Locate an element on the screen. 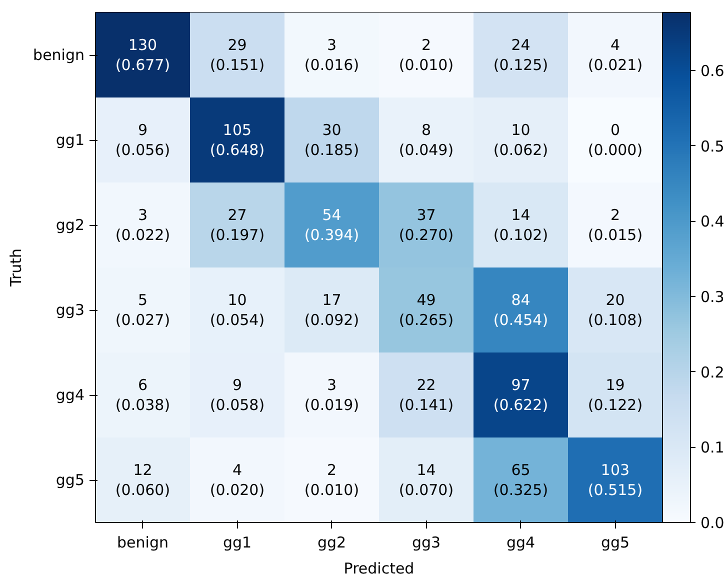 This screenshot has height=582, width=727. data-label: 130 (0.677) is located at coordinates (142, 55).